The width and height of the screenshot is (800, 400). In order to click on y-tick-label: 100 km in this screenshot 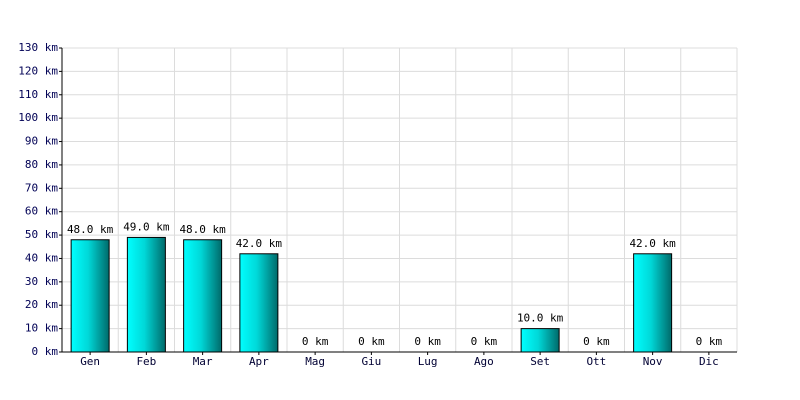, I will do `click(38, 117)`.